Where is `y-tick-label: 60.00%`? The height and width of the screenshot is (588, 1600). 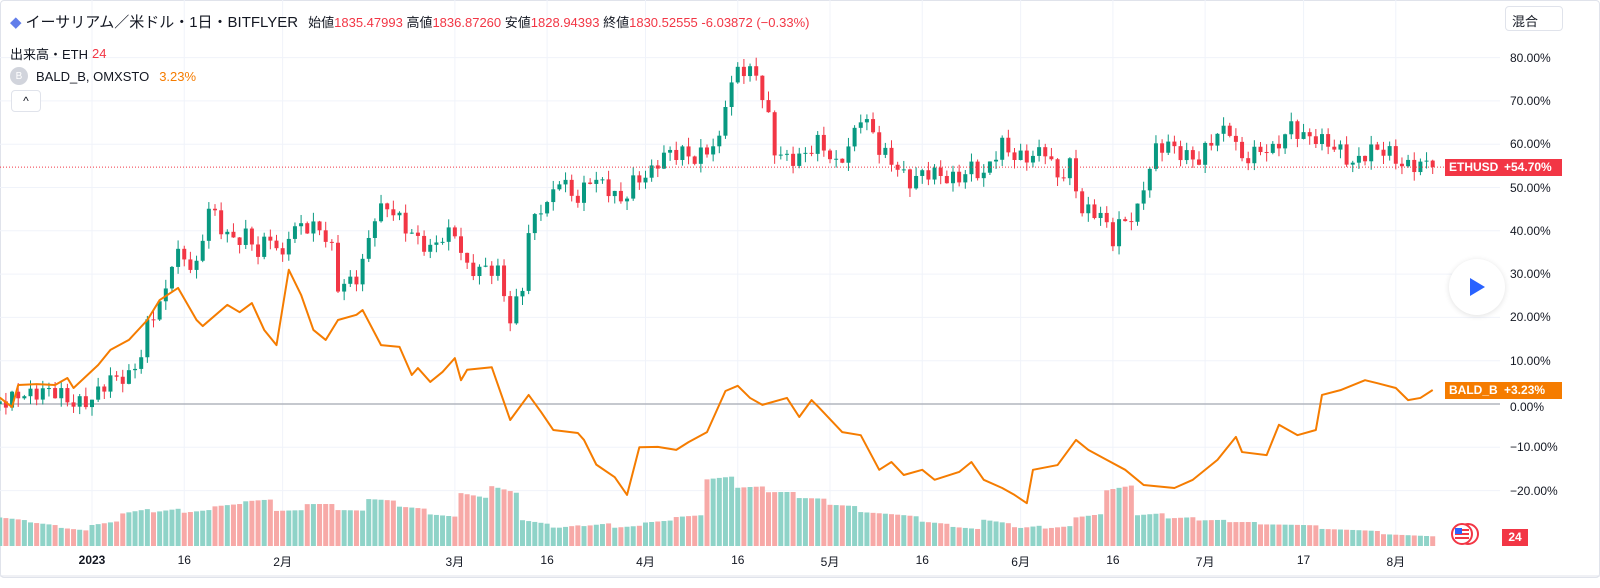
y-tick-label: 60.00% is located at coordinates (1530, 144).